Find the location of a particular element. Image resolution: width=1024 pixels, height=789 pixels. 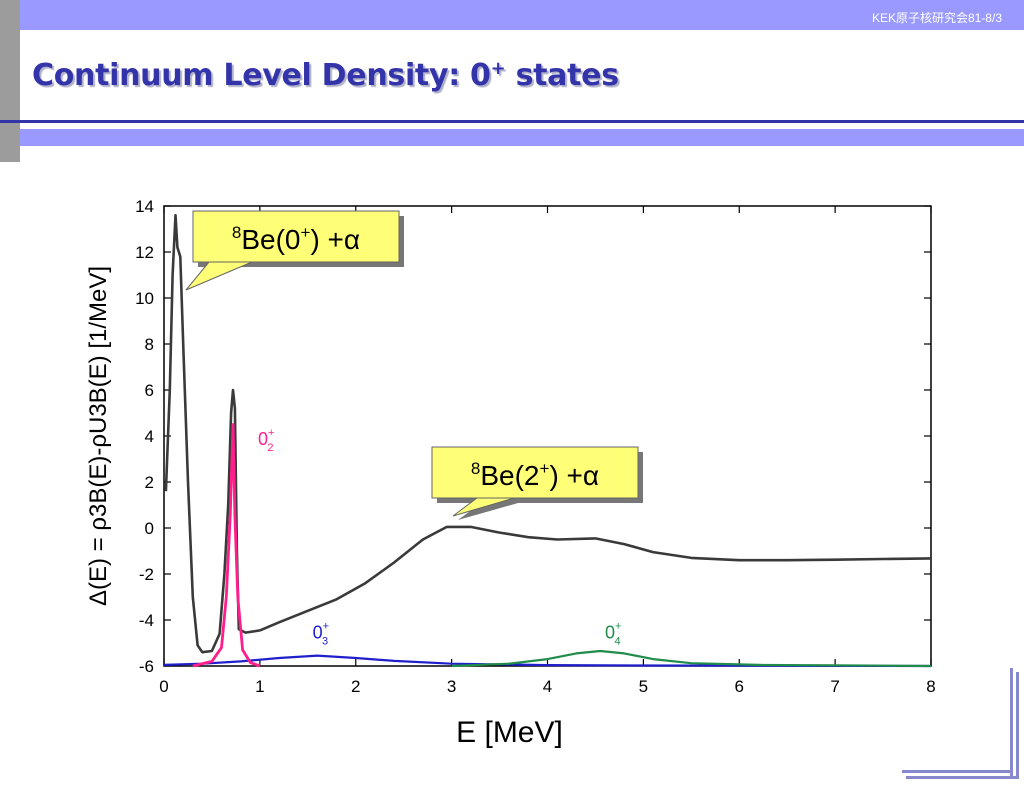

header-band is located at coordinates (512, 15).